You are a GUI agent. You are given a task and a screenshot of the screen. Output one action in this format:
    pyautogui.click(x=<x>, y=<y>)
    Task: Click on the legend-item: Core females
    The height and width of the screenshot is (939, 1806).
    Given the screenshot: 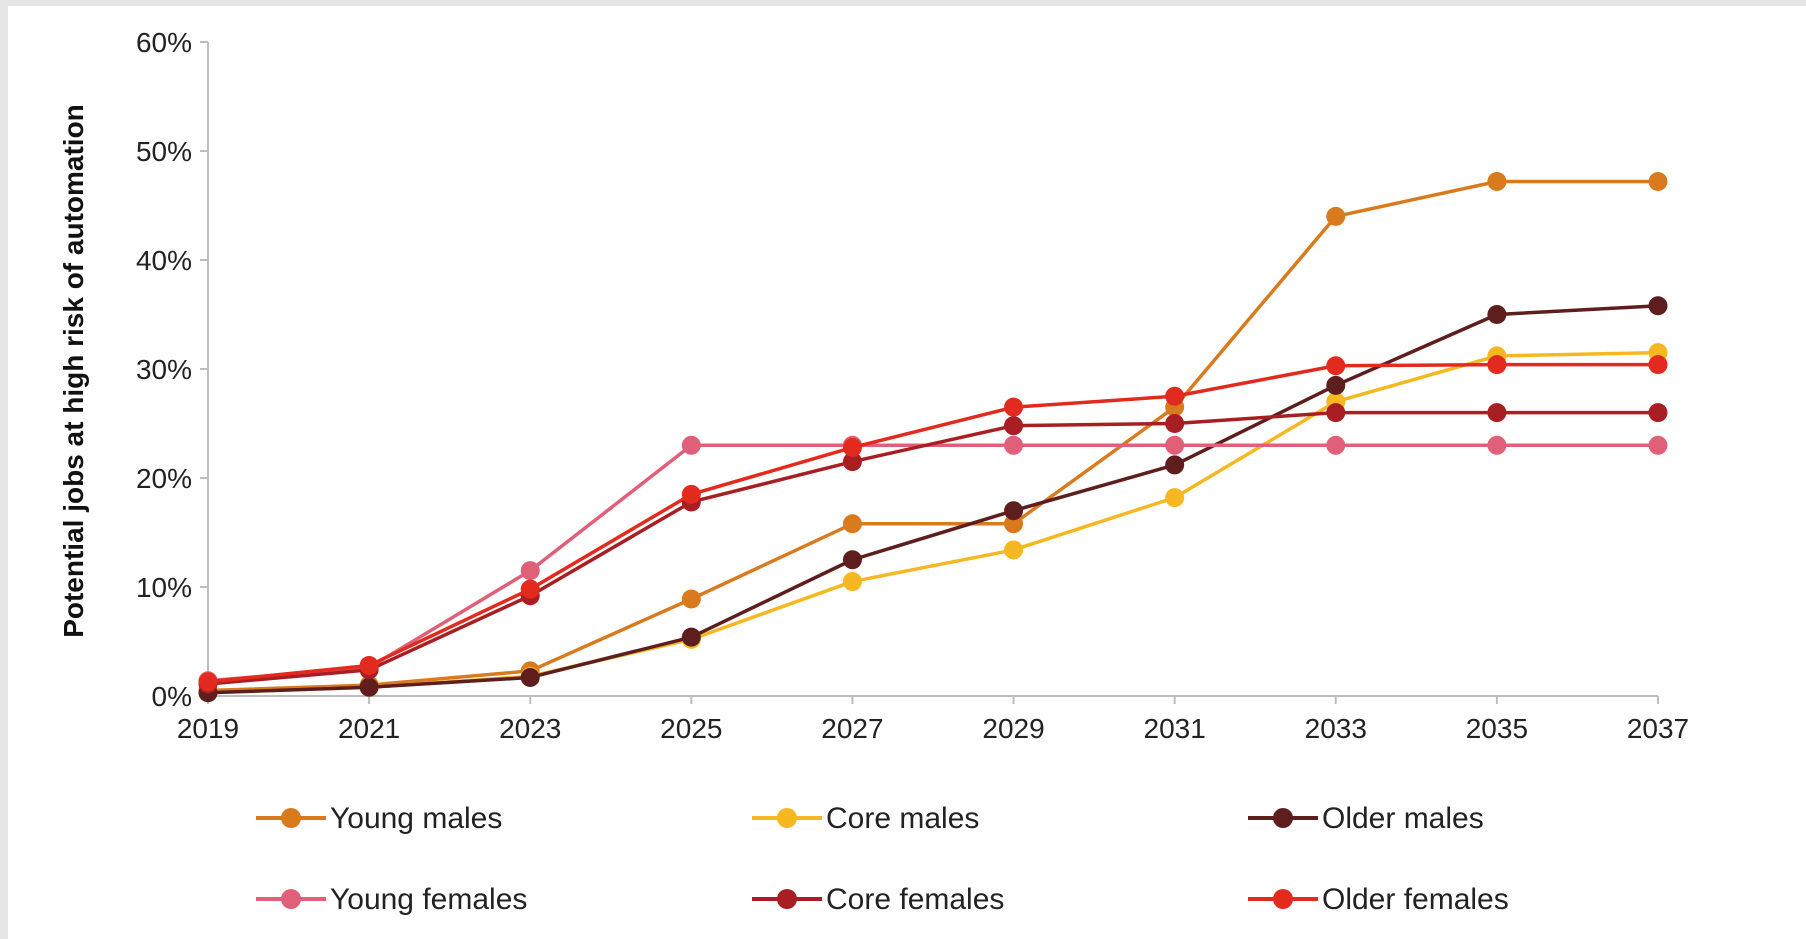 What is the action you would take?
    pyautogui.click(x=878, y=899)
    